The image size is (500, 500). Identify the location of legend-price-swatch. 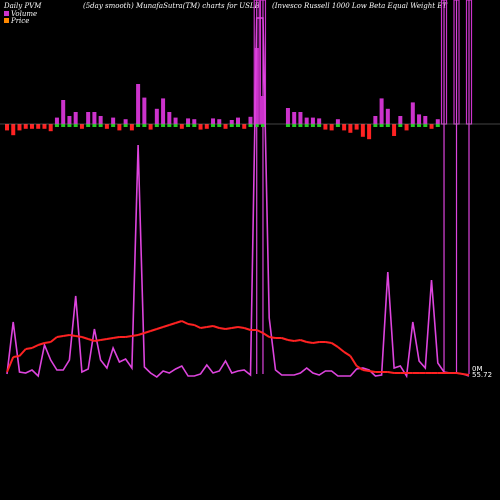
(6, 20).